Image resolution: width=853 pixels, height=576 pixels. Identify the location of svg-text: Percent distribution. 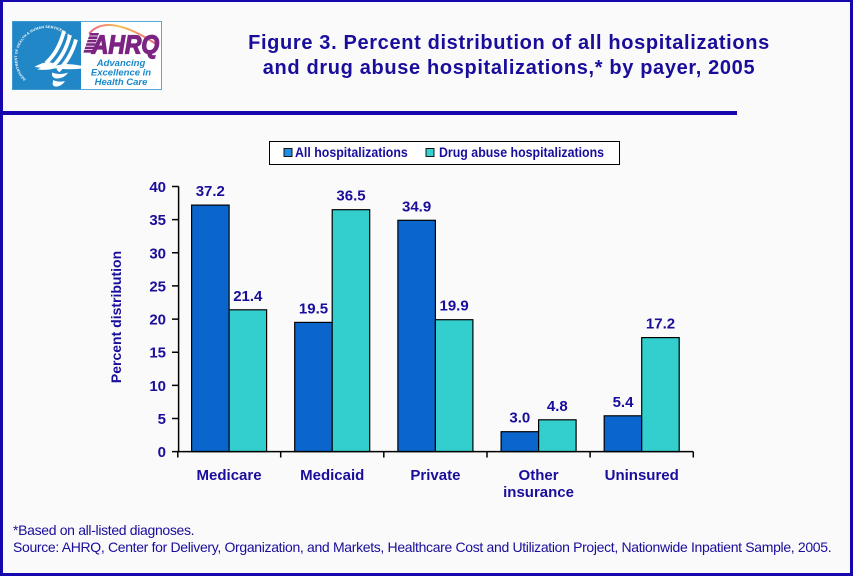
(116, 317).